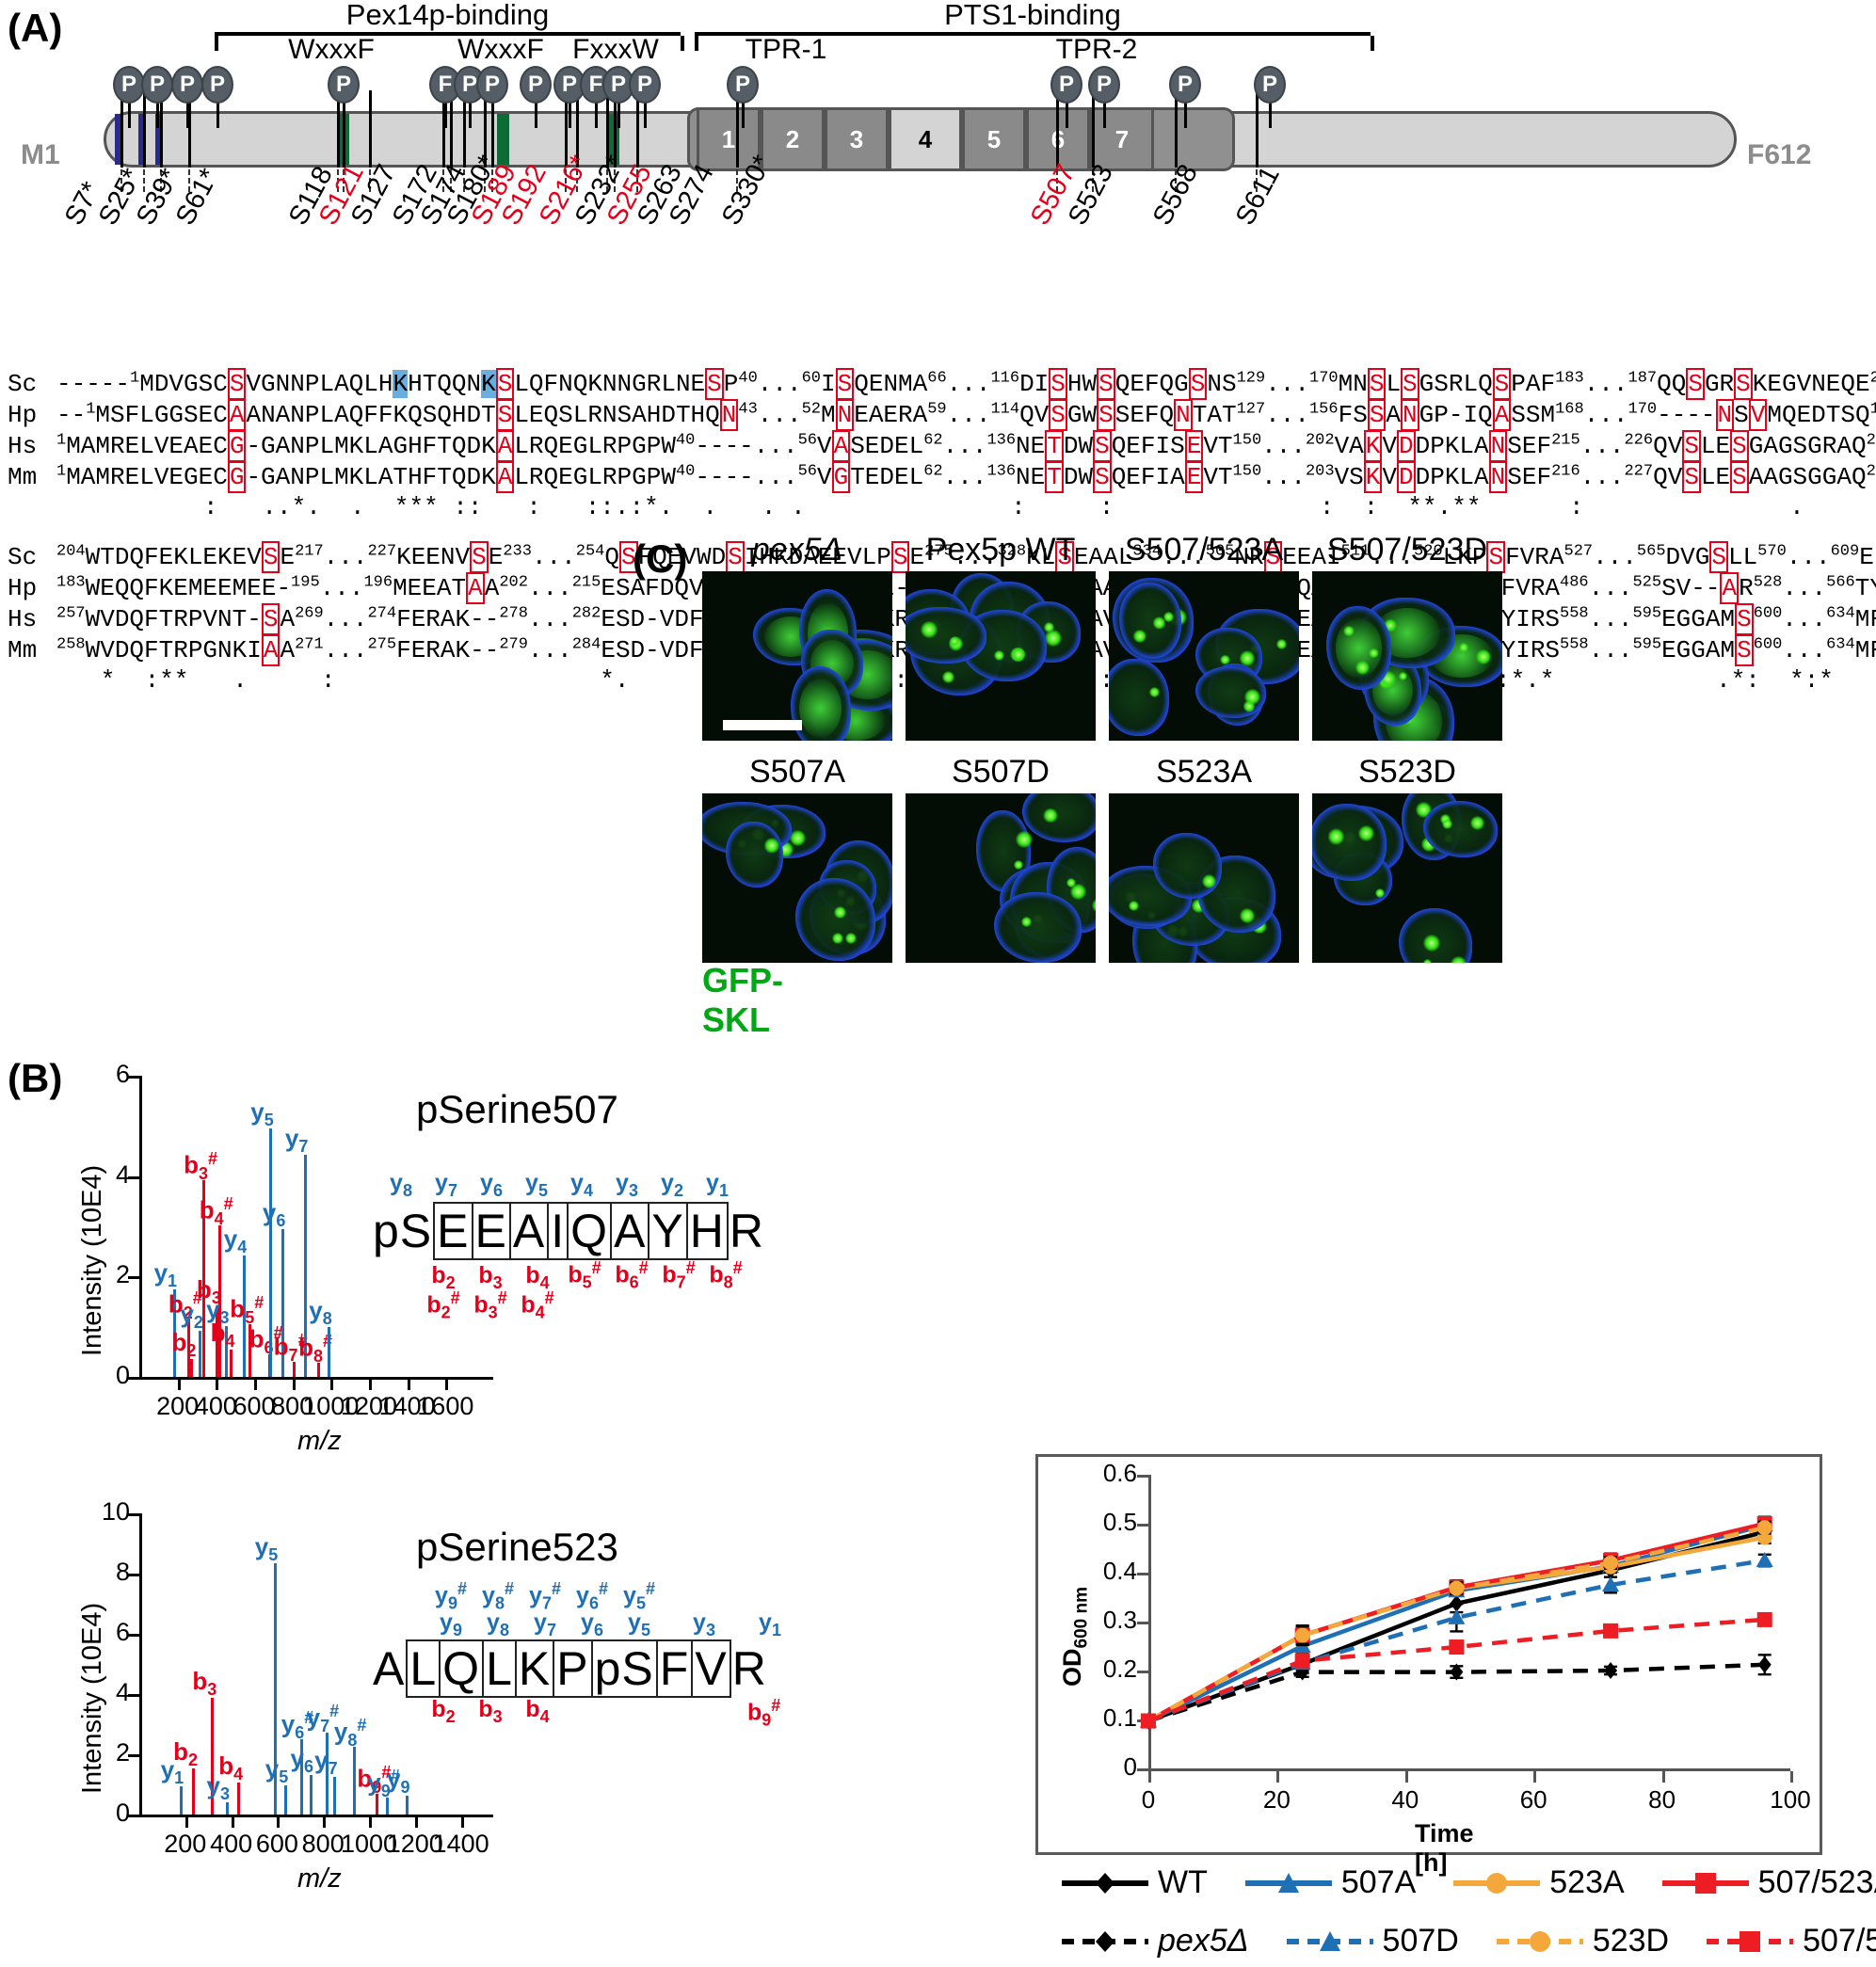 The height and width of the screenshot is (1967, 1876). Describe the element at coordinates (1119, 1522) in the screenshot. I see `chart-y-tick-label: 0.5` at that location.